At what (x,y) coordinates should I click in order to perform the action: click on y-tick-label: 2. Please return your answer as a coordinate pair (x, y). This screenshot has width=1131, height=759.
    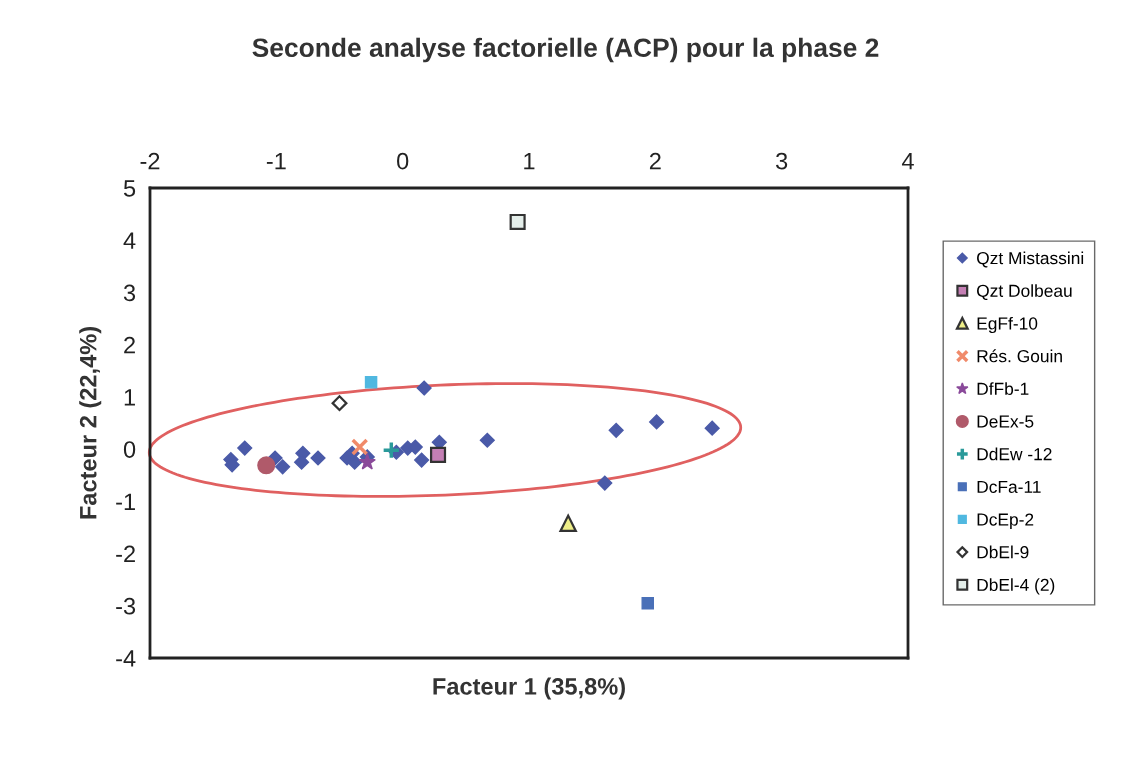
    Looking at the image, I should click on (129, 345).